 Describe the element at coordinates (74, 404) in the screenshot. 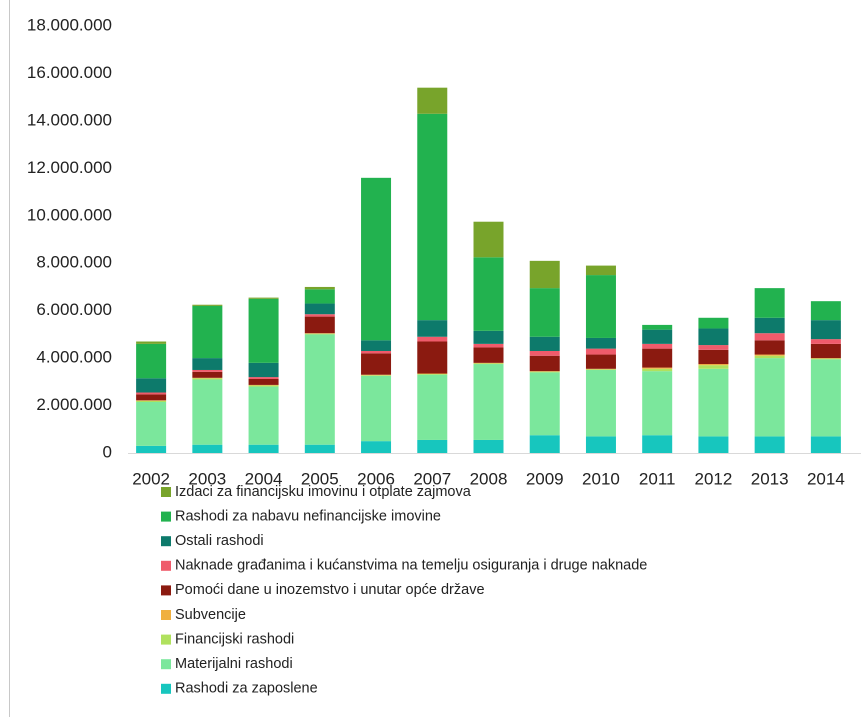

I see `y-tick-label: 2.000.000` at that location.